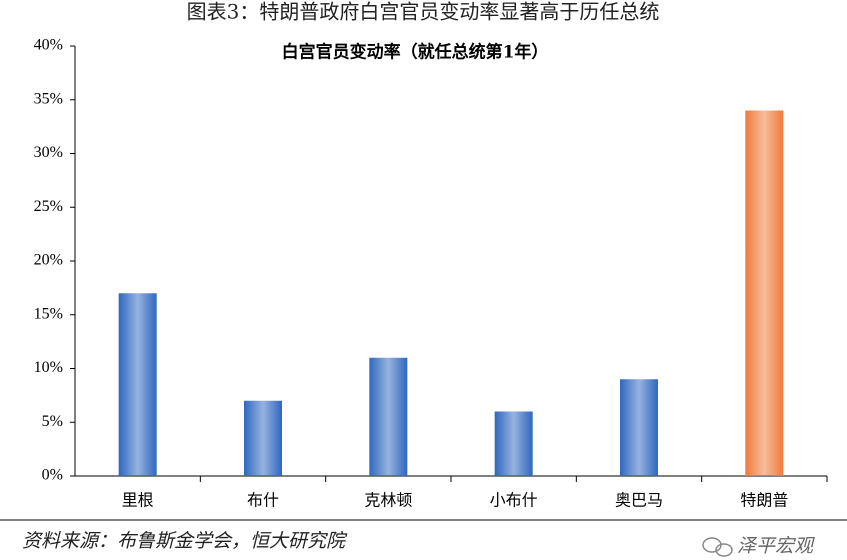  I want to click on x-tick-label: 奥巴马, so click(639, 500).